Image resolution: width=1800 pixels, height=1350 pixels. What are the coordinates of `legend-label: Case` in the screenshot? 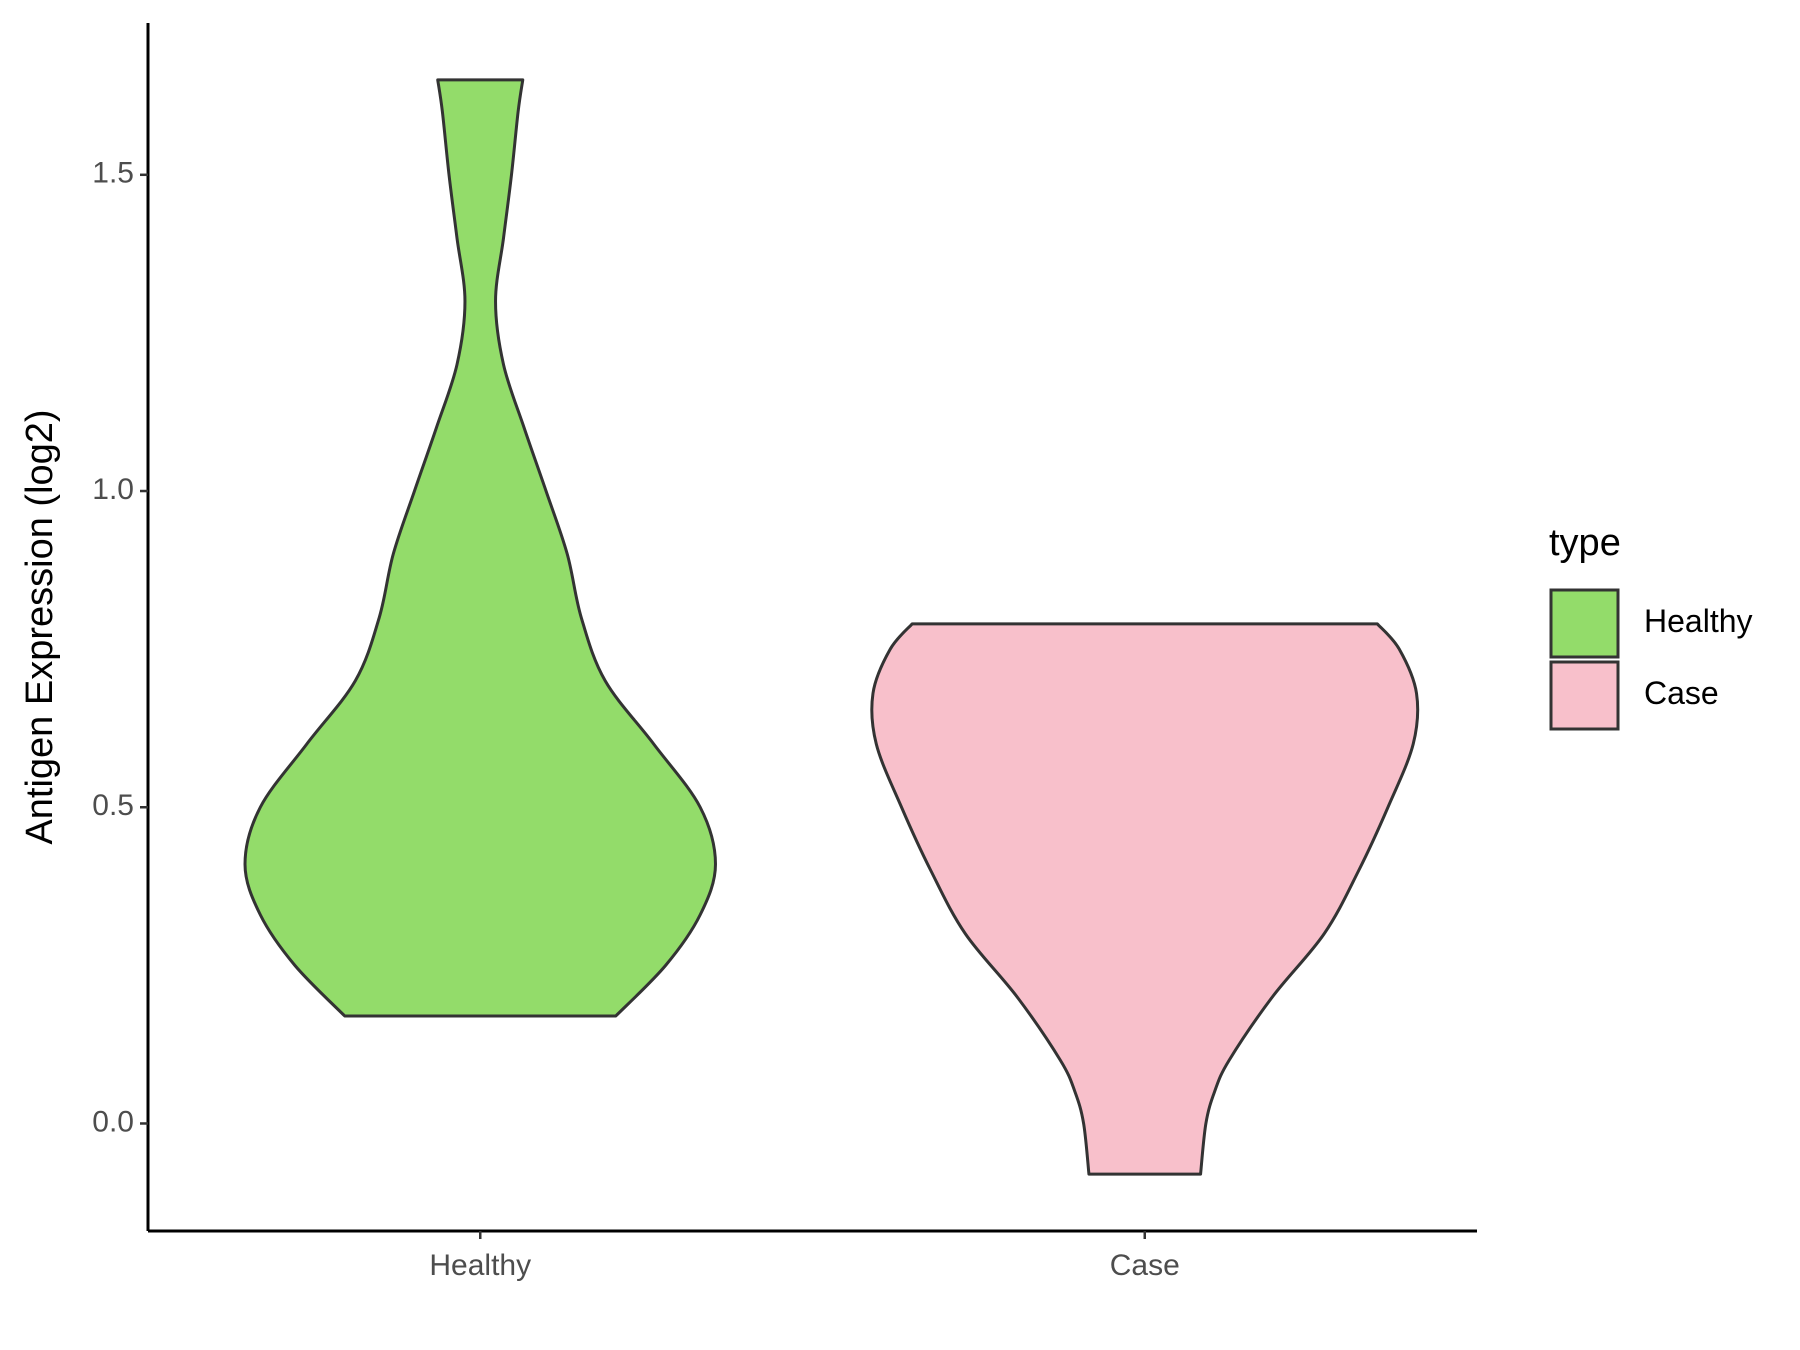 It's located at (1681, 693).